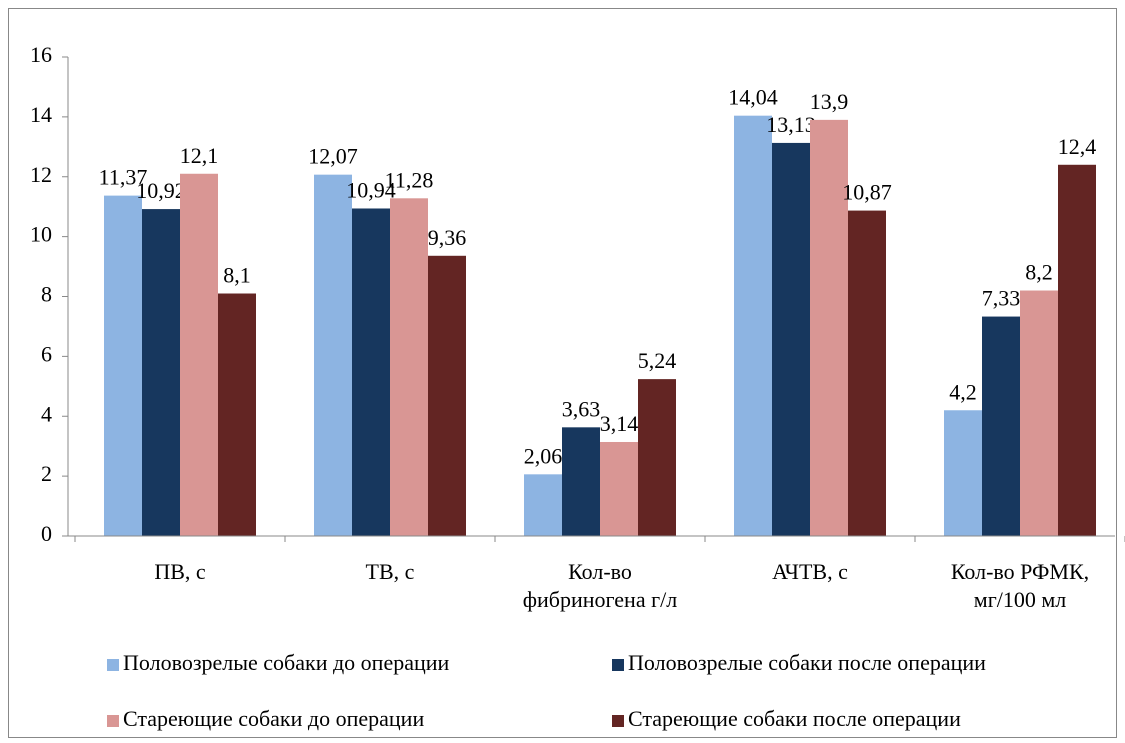 Image resolution: width=1125 pixels, height=743 pixels. Describe the element at coordinates (333, 156) in the screenshot. I see `data-label: 12,07` at that location.